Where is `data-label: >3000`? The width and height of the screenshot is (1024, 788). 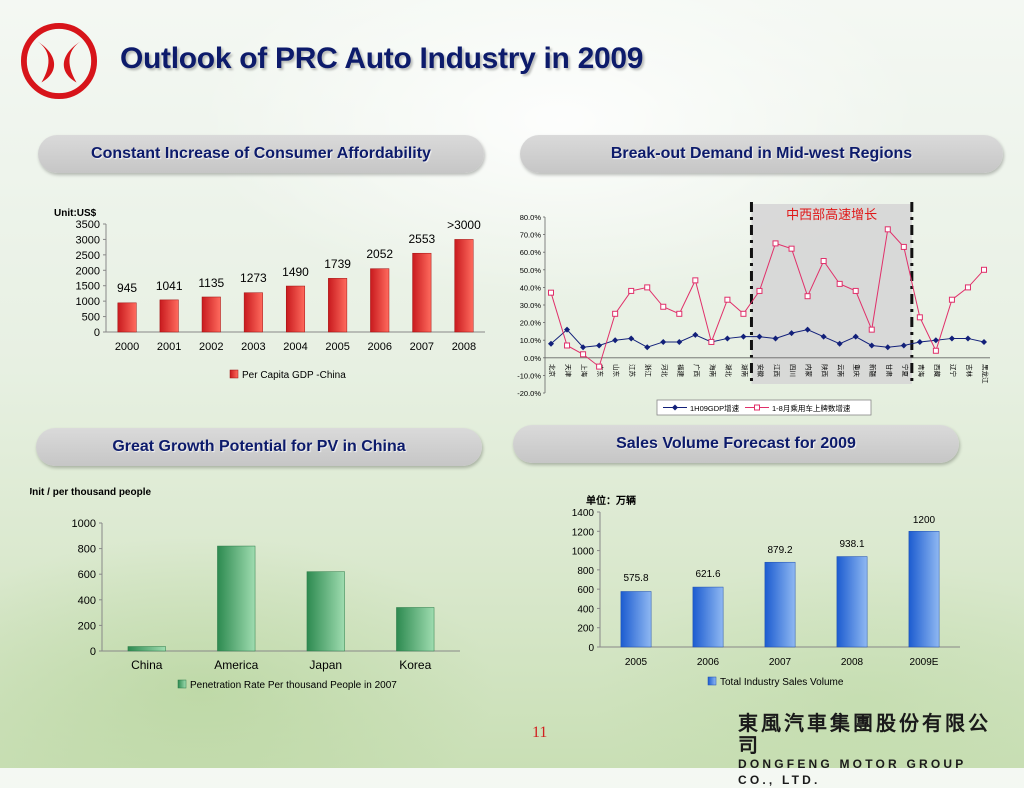
data-label: >3000 is located at coordinates (464, 225).